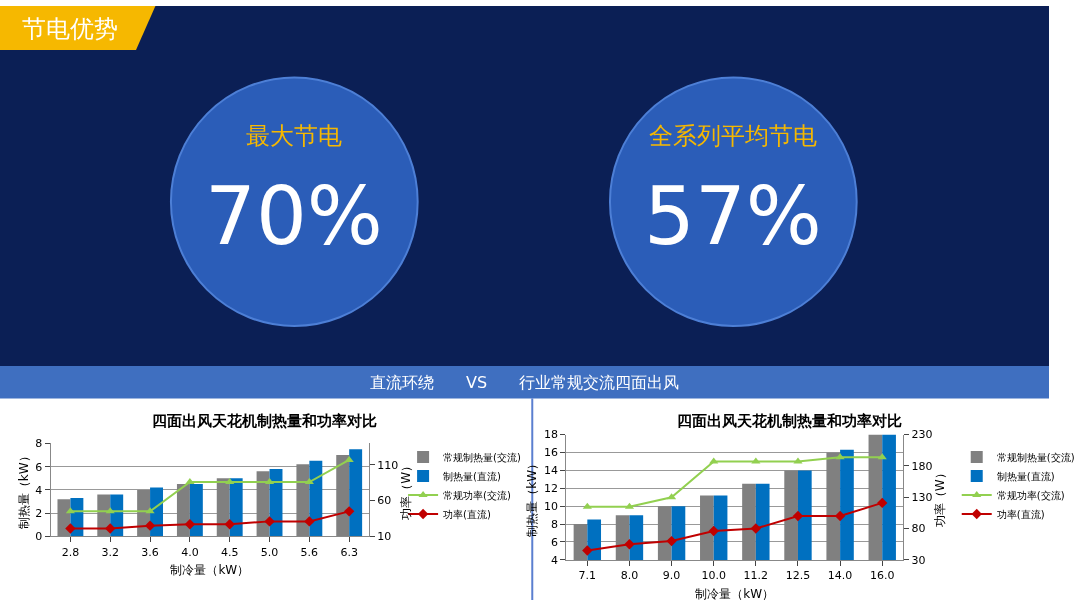 This screenshot has width=1080, height=607. I want to click on text: 直流环绕 VS 行业常规交流四面出风, so click(525, 382).